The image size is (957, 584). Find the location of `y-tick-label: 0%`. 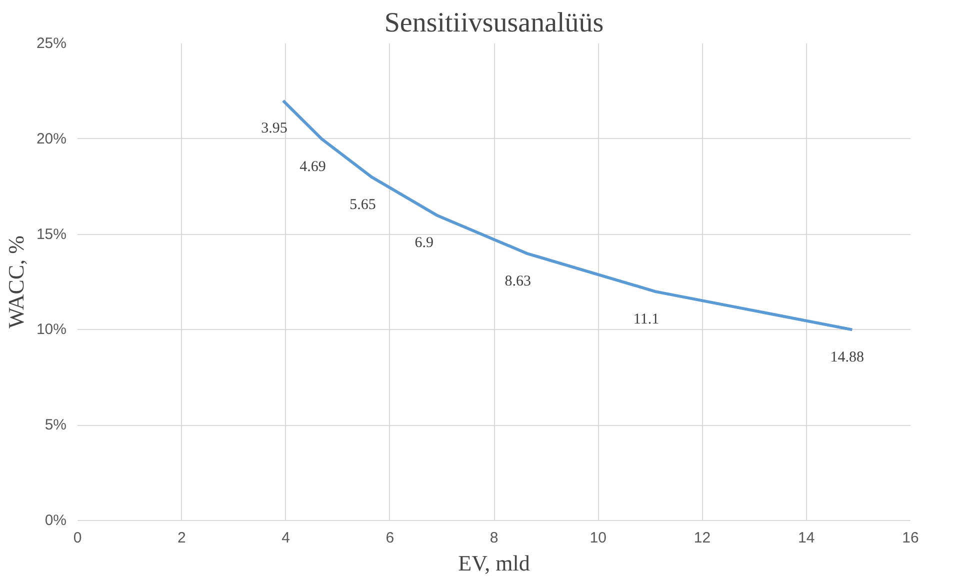

y-tick-label: 0% is located at coordinates (55, 520).